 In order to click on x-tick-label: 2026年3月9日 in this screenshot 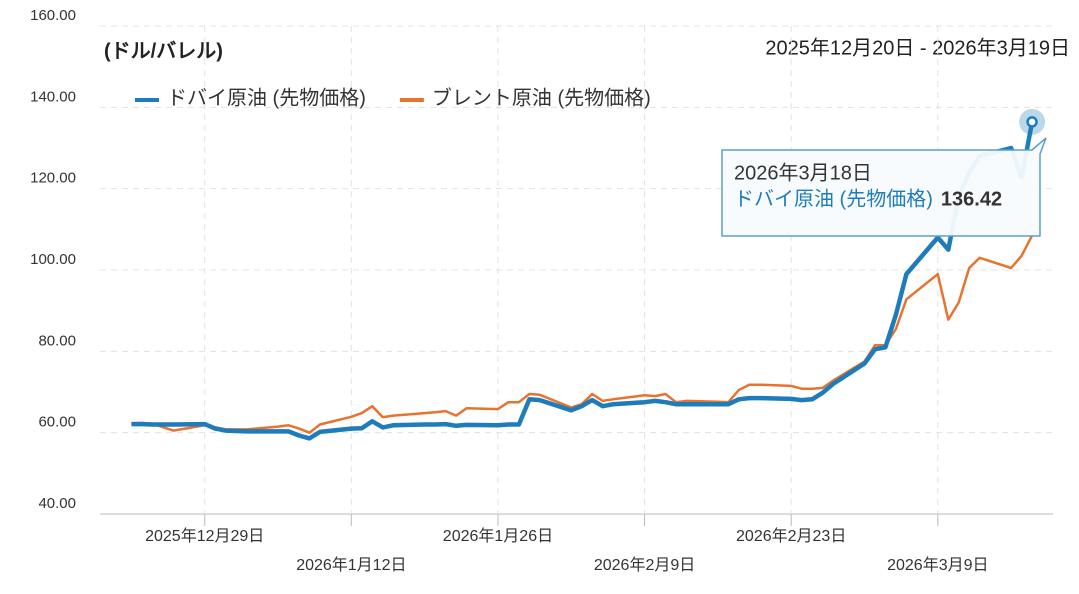, I will do `click(937, 565)`.